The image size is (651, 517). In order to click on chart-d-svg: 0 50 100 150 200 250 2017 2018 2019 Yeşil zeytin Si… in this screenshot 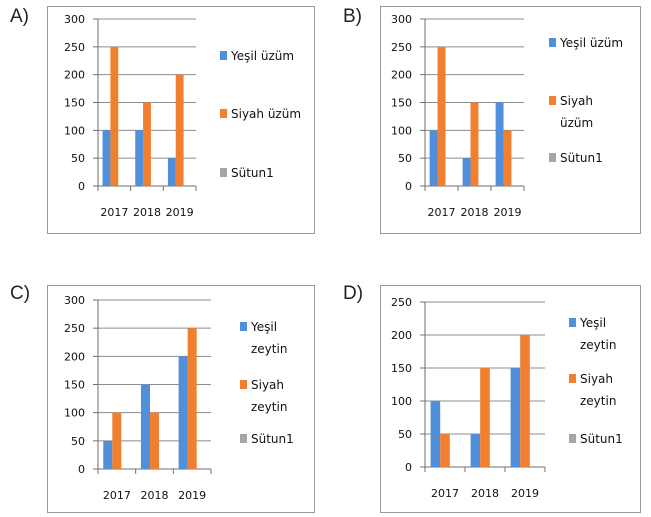, I will do `click(507, 398)`.